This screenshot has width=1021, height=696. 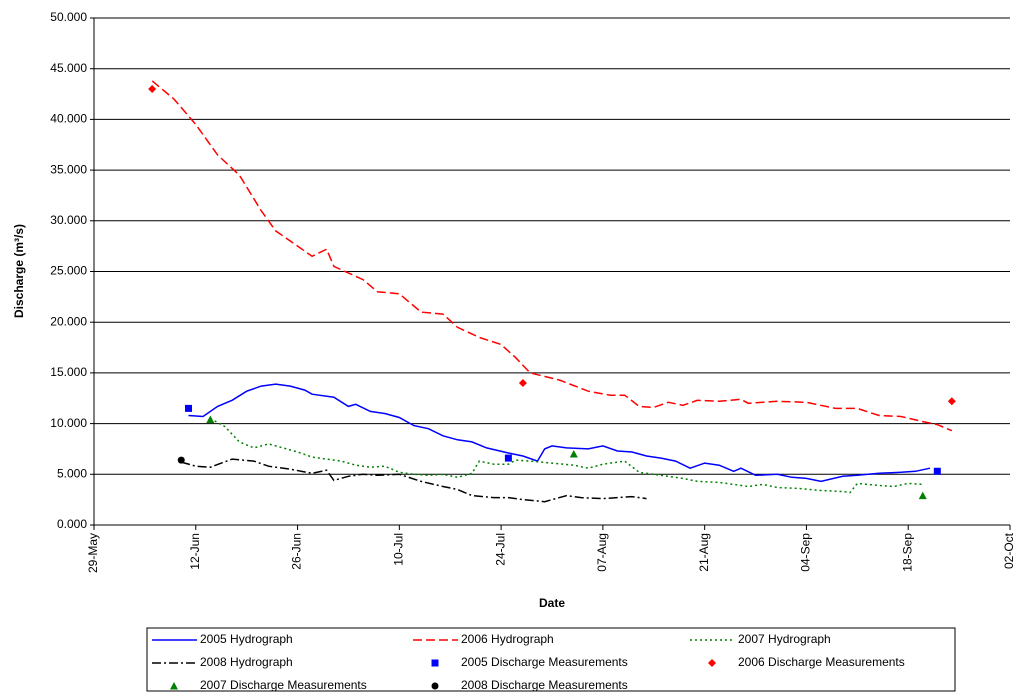 I want to click on y-tick-label: 5.000, so click(x=72, y=473).